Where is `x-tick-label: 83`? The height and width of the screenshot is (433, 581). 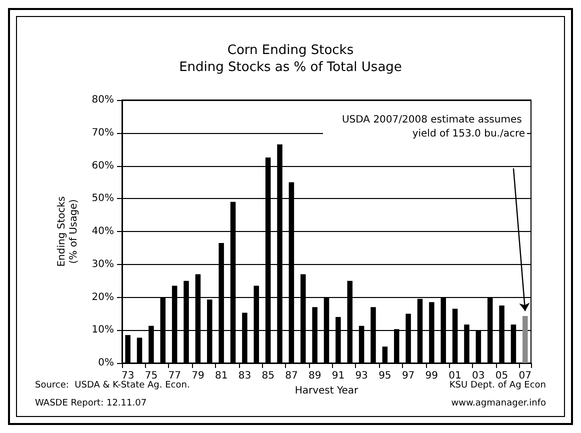
x-tick-label: 83 is located at coordinates (245, 376).